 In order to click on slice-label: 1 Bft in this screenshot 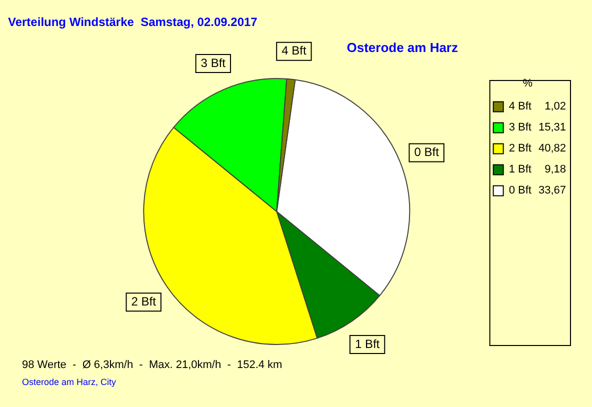, I will do `click(367, 343)`.